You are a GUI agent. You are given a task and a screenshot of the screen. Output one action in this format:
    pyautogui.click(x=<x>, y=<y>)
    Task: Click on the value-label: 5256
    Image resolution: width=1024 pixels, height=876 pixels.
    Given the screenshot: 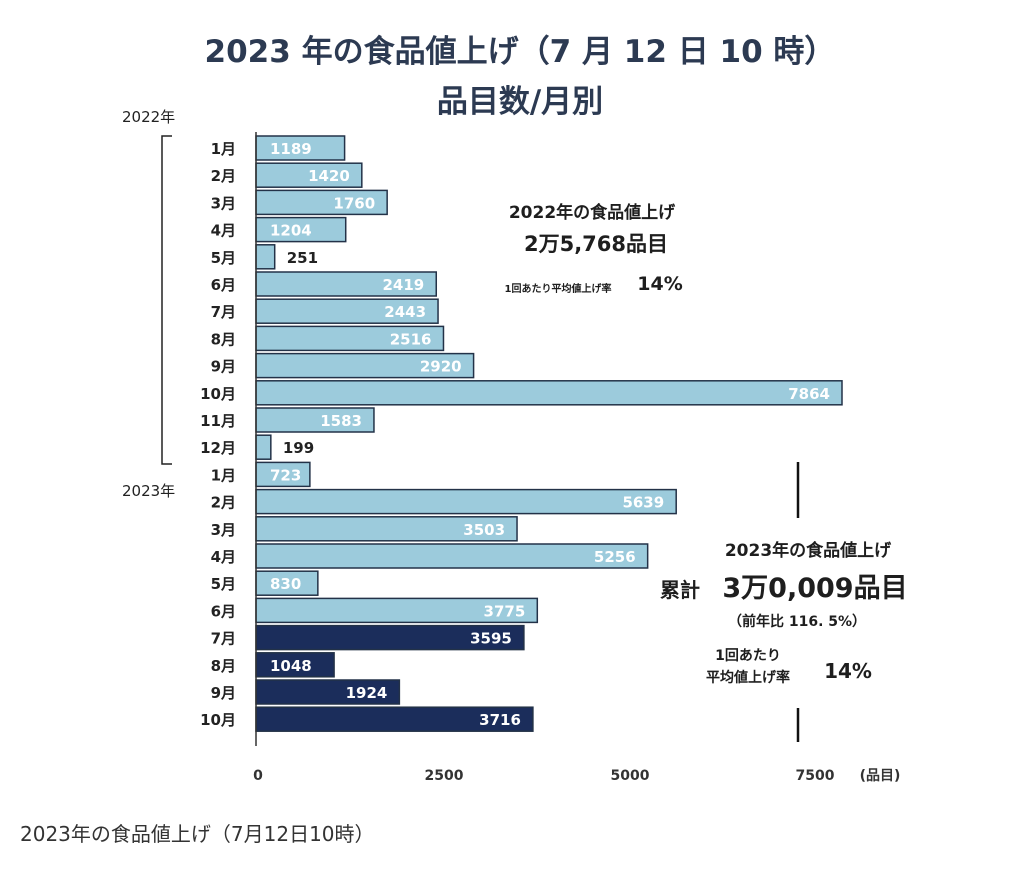 What is the action you would take?
    pyautogui.click(x=615, y=557)
    